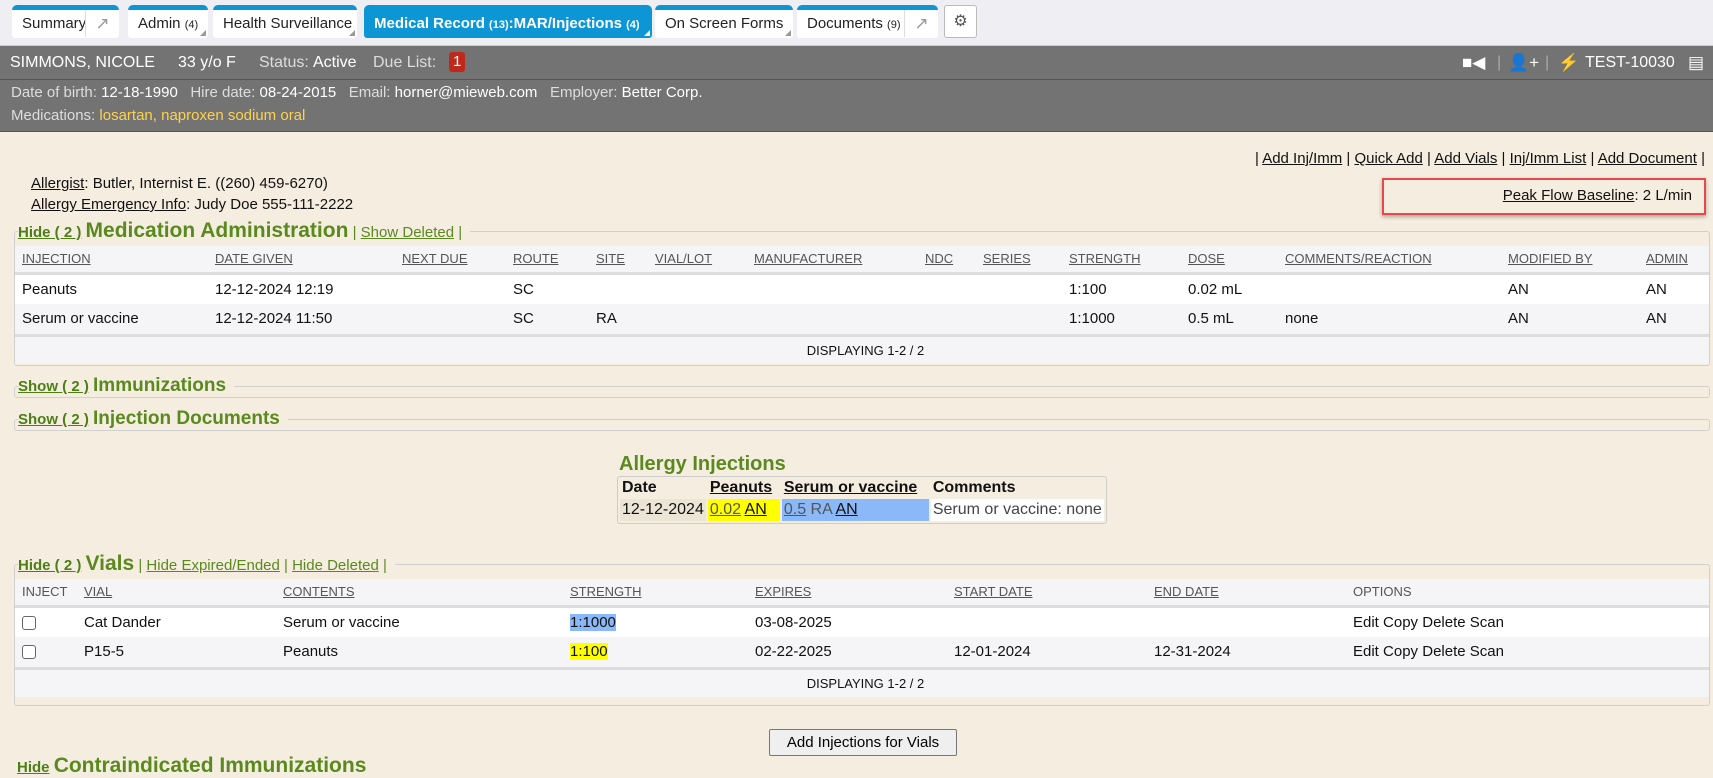 This screenshot has height=778, width=1713. What do you see at coordinates (697, 260) in the screenshot?
I see `column-header: VIAL/LOT` at bounding box center [697, 260].